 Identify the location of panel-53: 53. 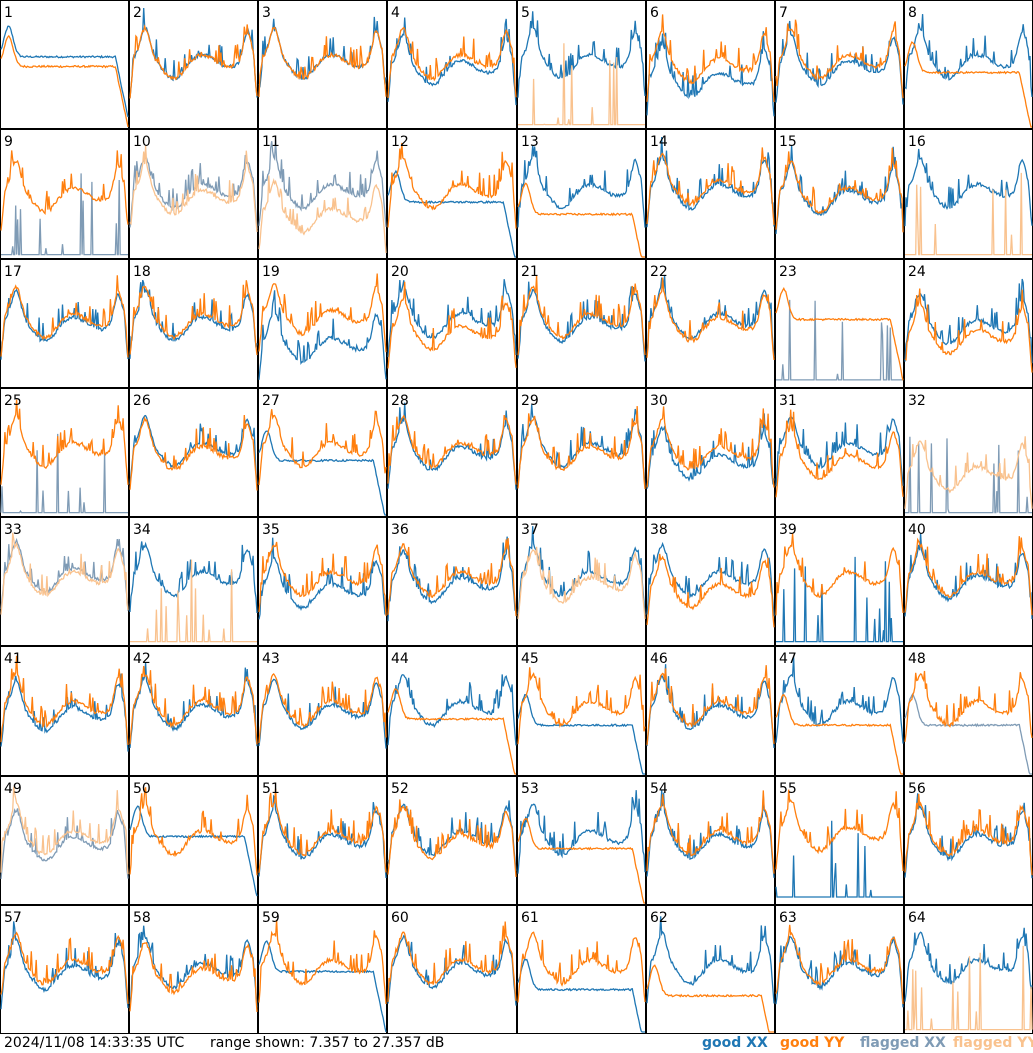
(581, 840).